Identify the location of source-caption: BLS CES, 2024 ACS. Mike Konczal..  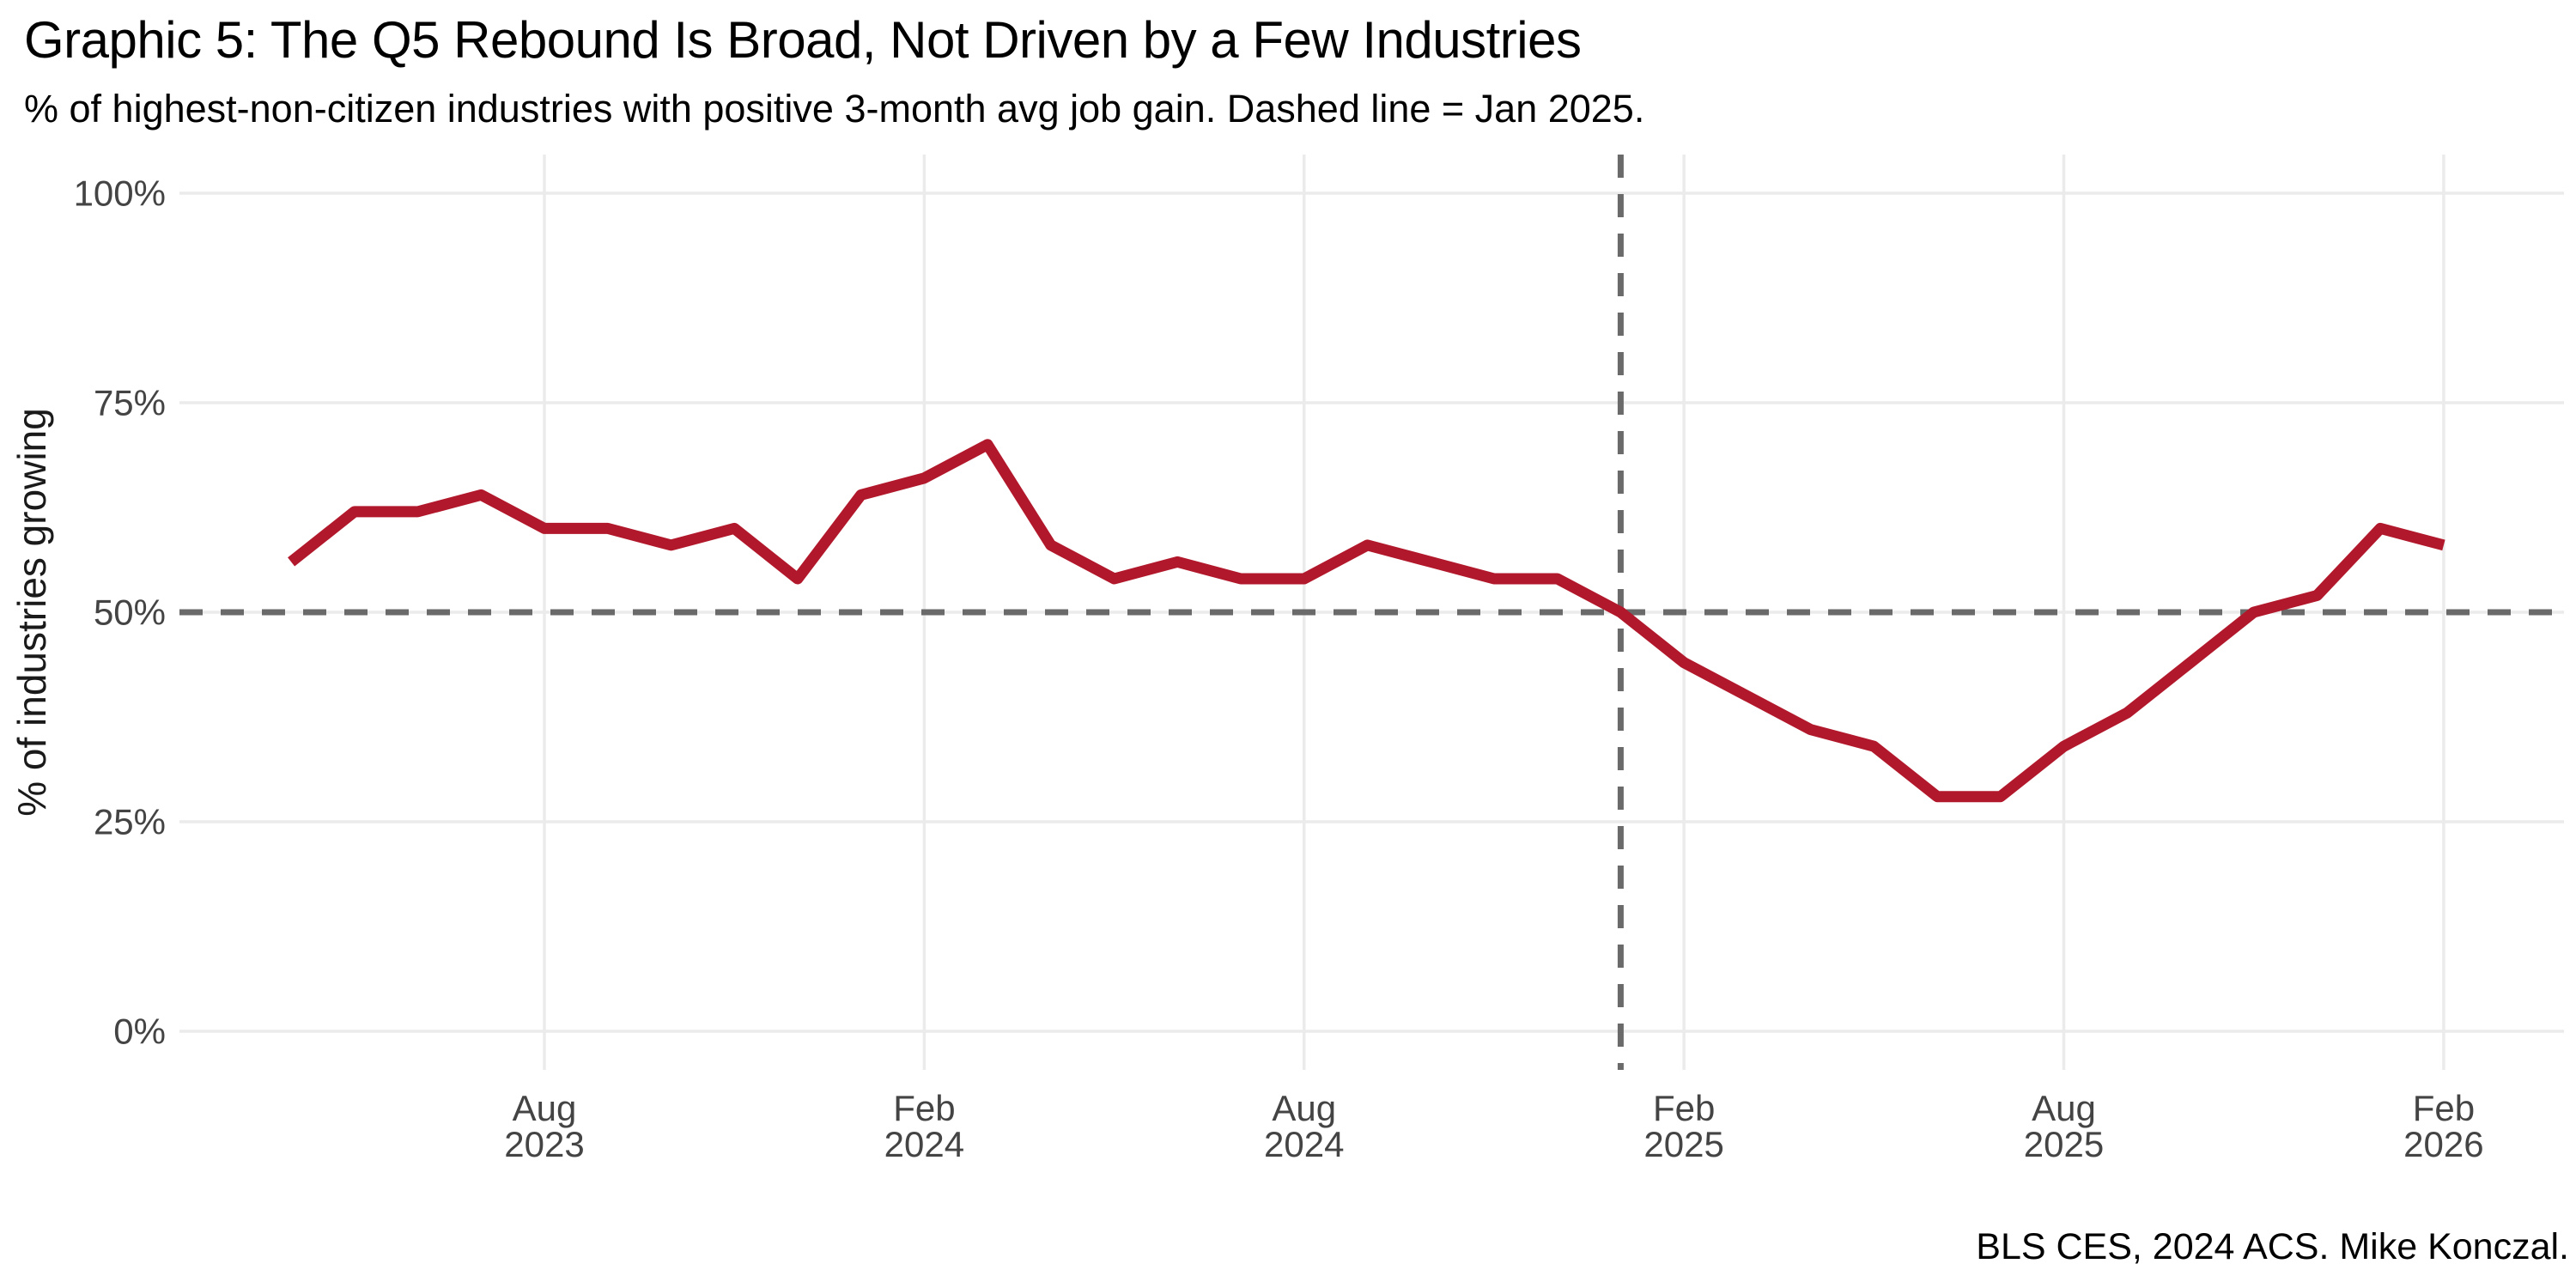
(2273, 1246).